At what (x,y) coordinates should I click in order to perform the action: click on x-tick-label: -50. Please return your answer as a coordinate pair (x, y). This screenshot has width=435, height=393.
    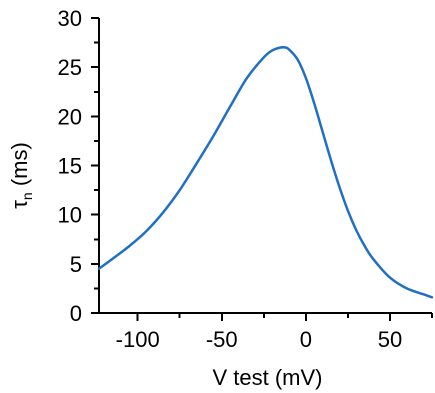
    Looking at the image, I should click on (222, 339).